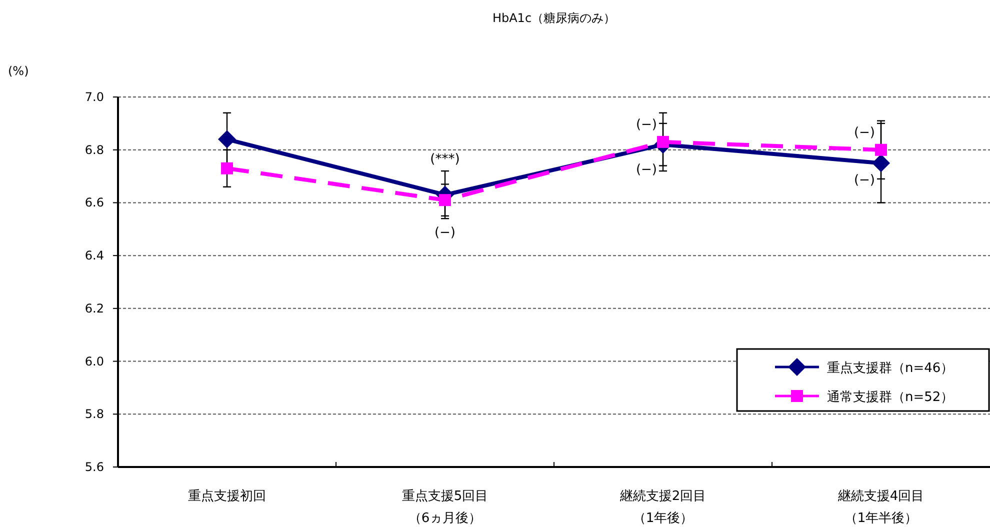 This screenshot has width=990, height=527. I want to click on x-tick-label: 継続支援2回目（1年後）, so click(662, 507).